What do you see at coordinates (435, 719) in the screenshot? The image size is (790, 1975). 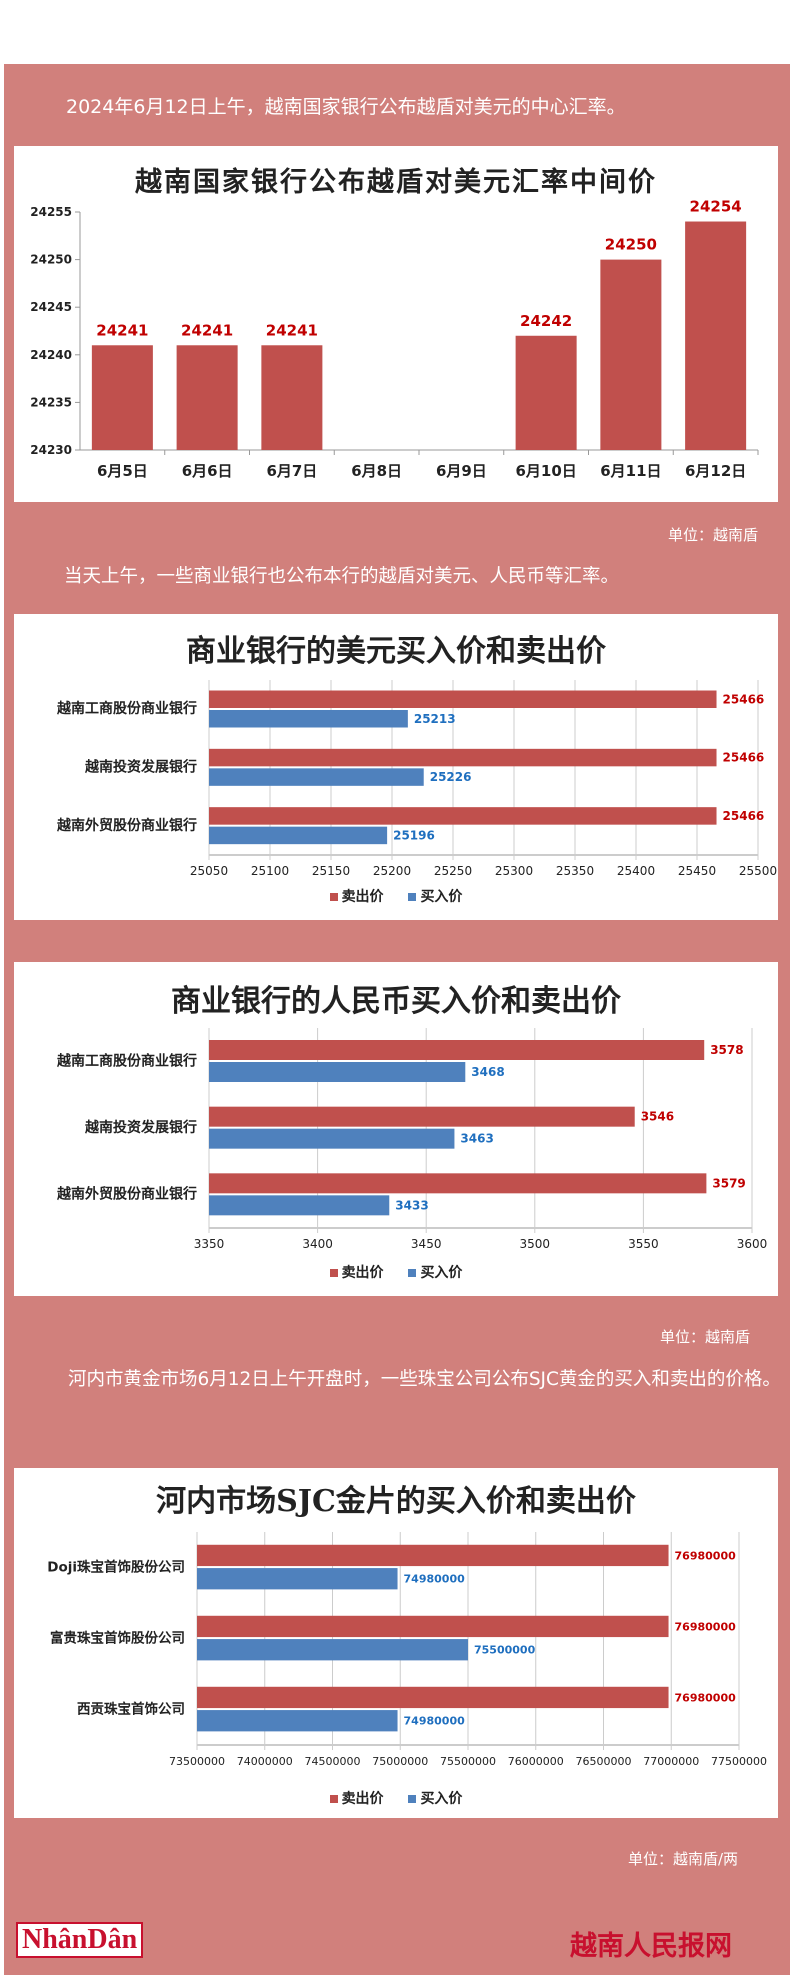 I see `buy-value-label: 25213` at bounding box center [435, 719].